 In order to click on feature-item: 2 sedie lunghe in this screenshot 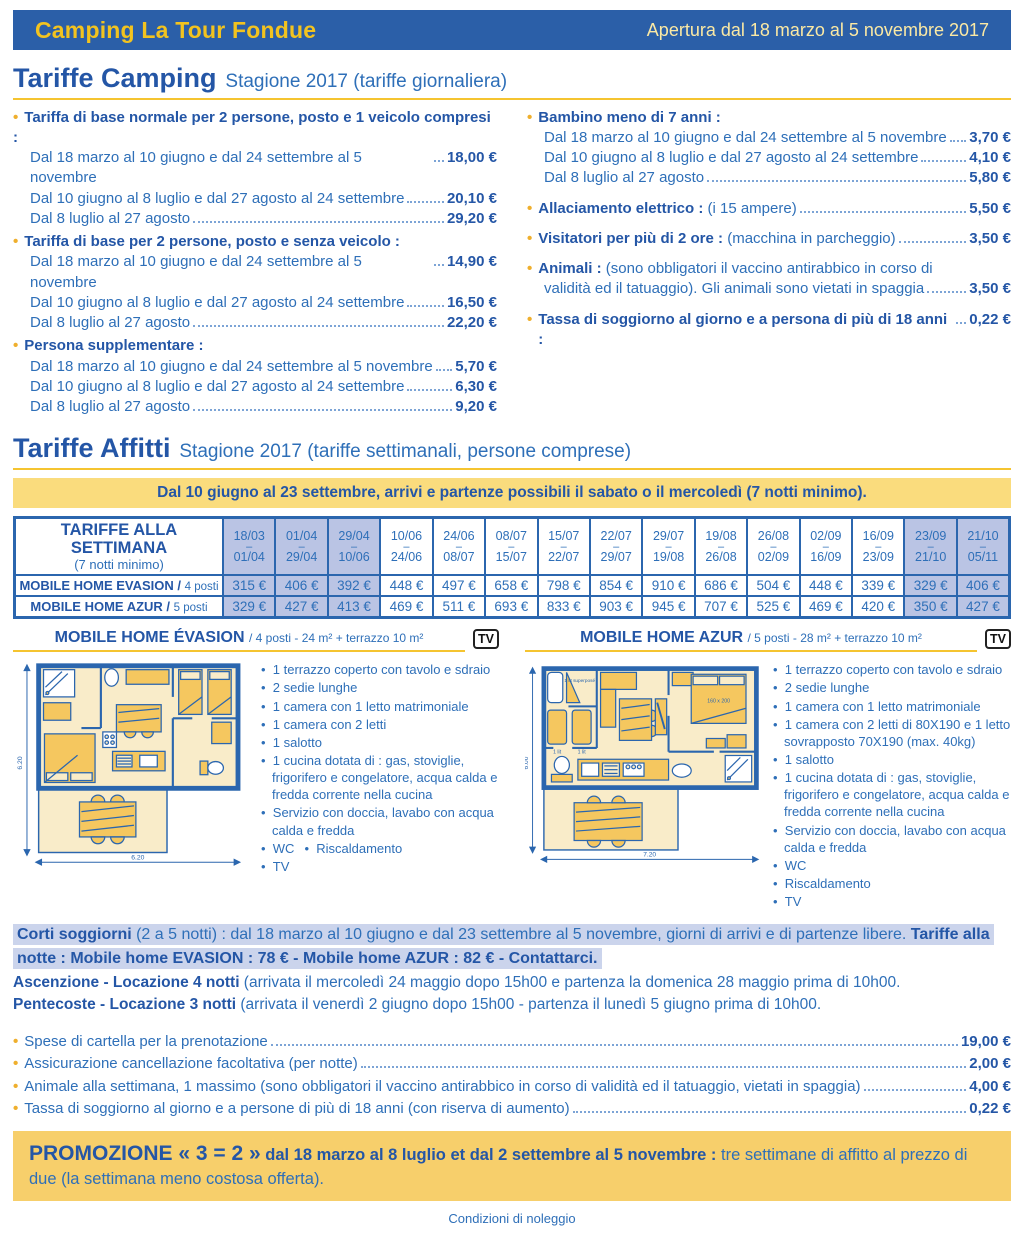, I will do `click(380, 687)`.